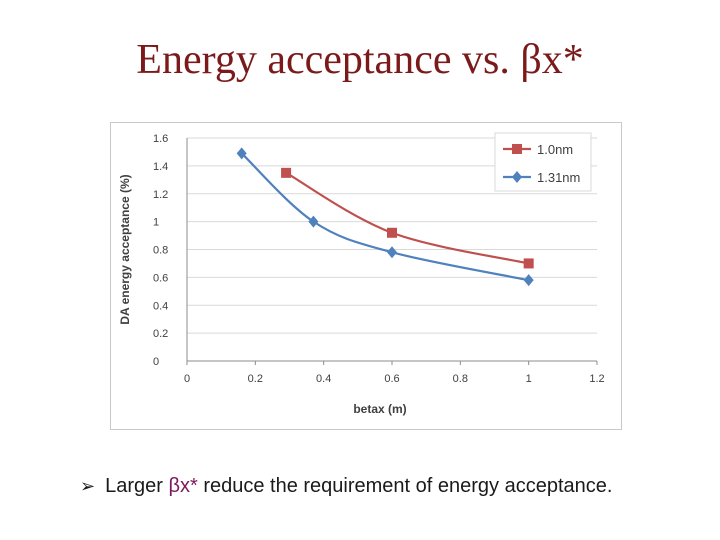 This screenshot has width=720, height=540. Describe the element at coordinates (187, 379) in the screenshot. I see `x-tick-label: 0` at that location.